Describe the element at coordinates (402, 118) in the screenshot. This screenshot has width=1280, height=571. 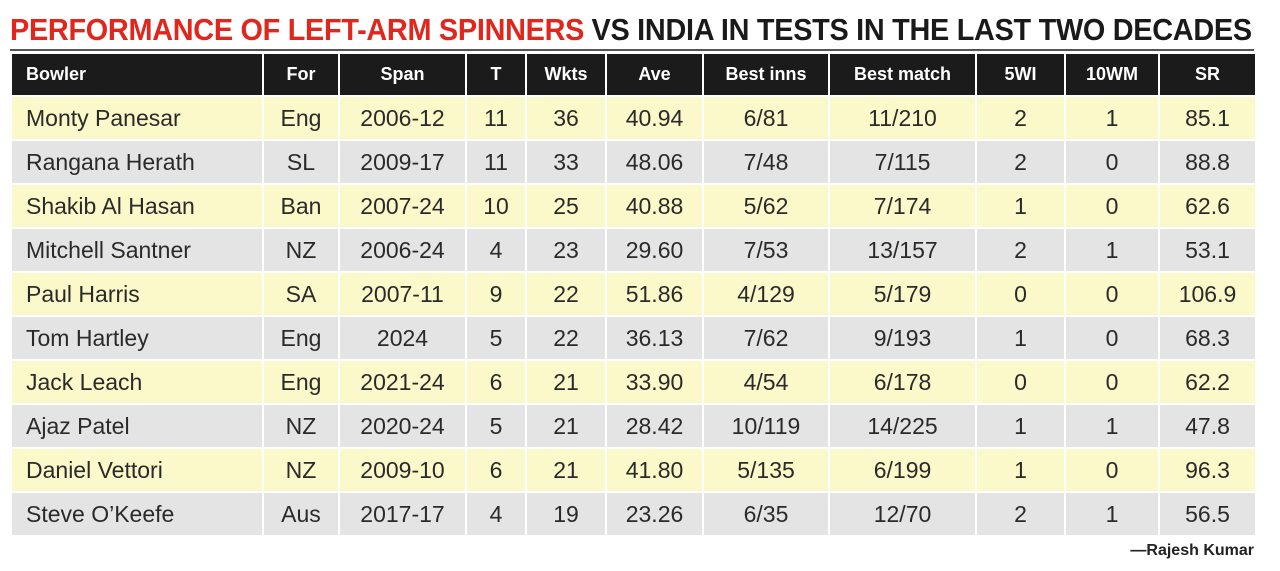
I see `stat-cell: 2006-12` at that location.